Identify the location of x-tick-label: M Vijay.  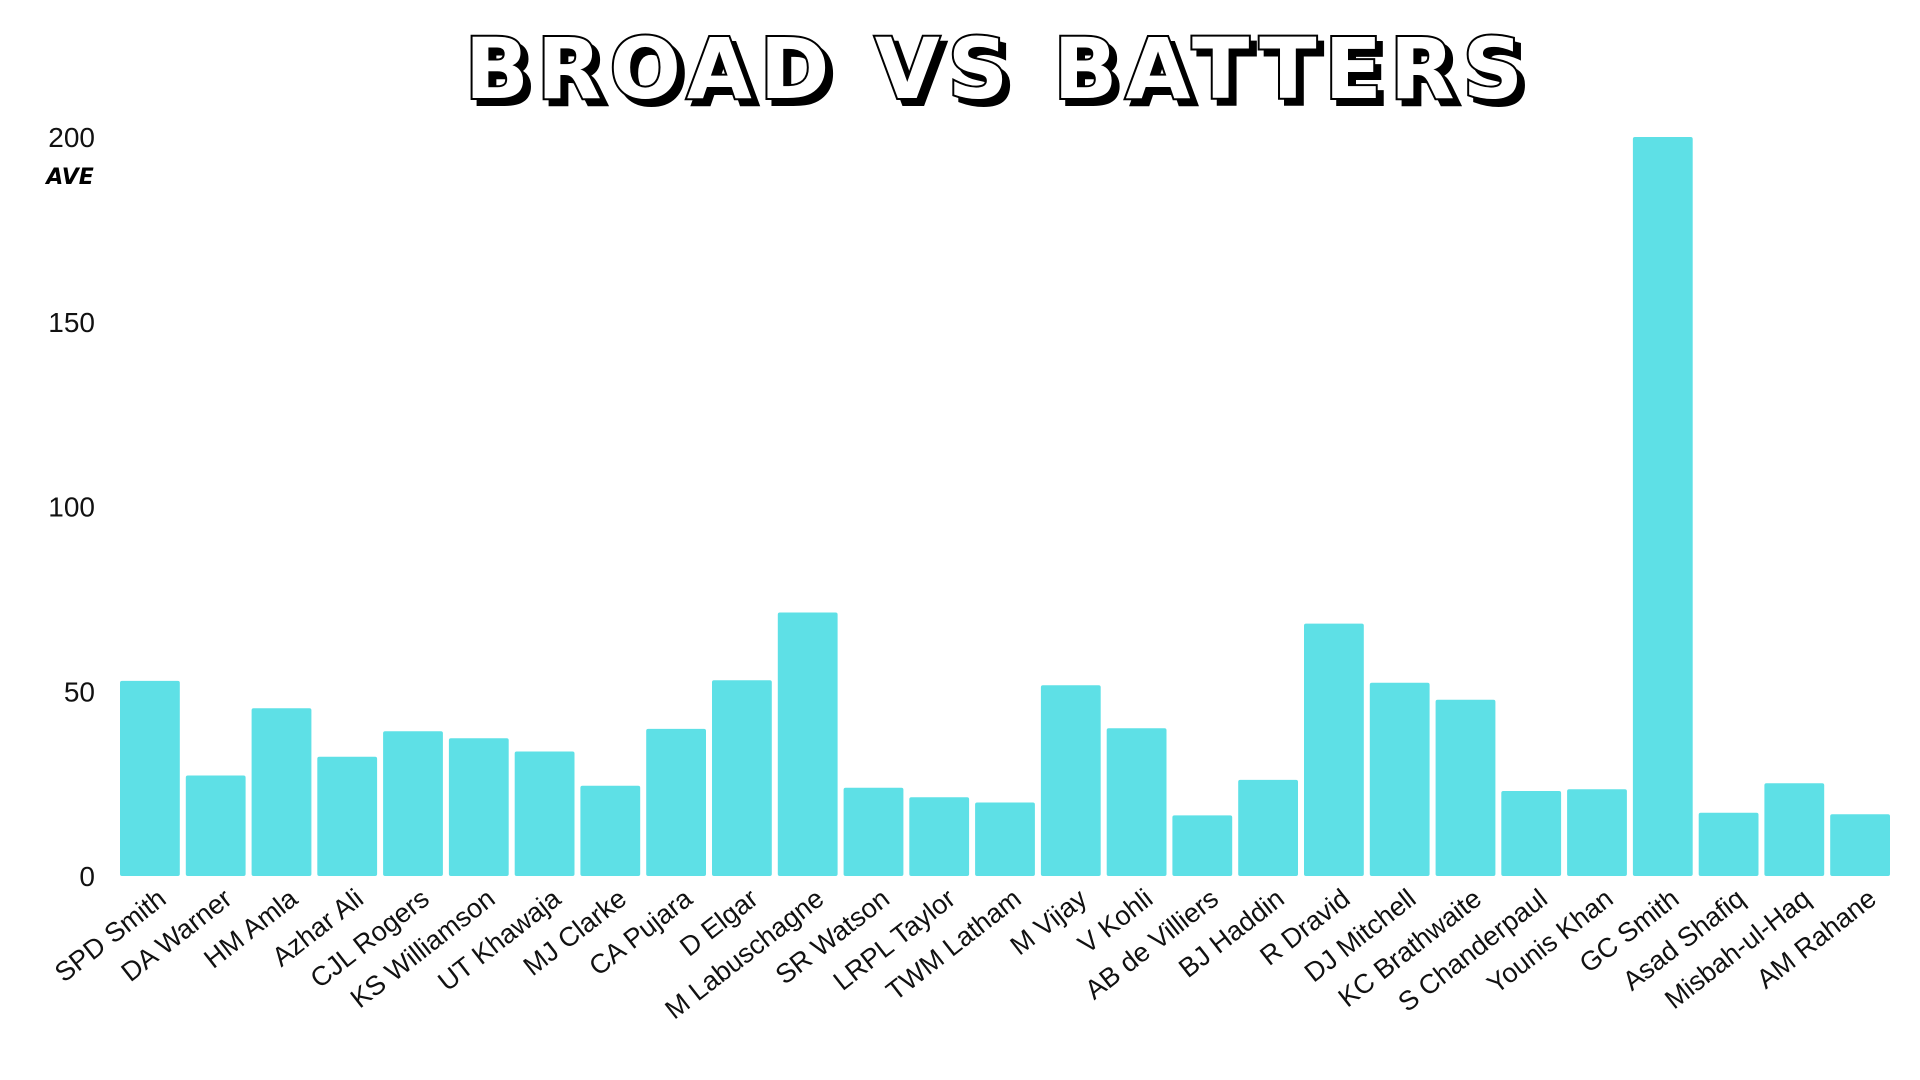
(1049, 922).